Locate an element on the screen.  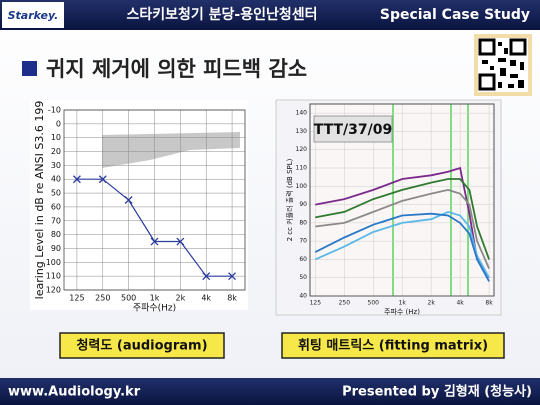
y-tick-label: 140 is located at coordinates (302, 113).